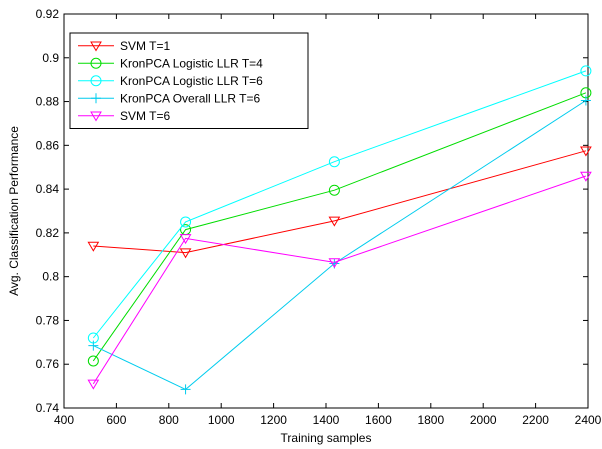 This screenshot has height=449, width=602. Describe the element at coordinates (48, 408) in the screenshot. I see `y-tick-label: 0.74` at that location.